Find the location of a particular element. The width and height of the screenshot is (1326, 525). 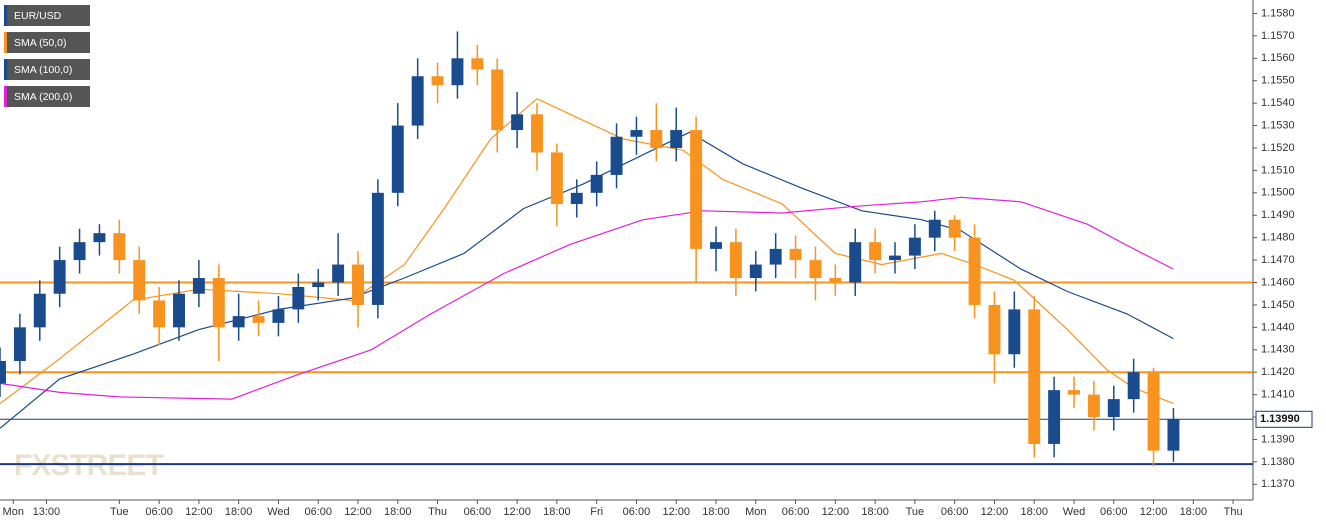

y-tick-label: 1.1420 is located at coordinates (1278, 372).